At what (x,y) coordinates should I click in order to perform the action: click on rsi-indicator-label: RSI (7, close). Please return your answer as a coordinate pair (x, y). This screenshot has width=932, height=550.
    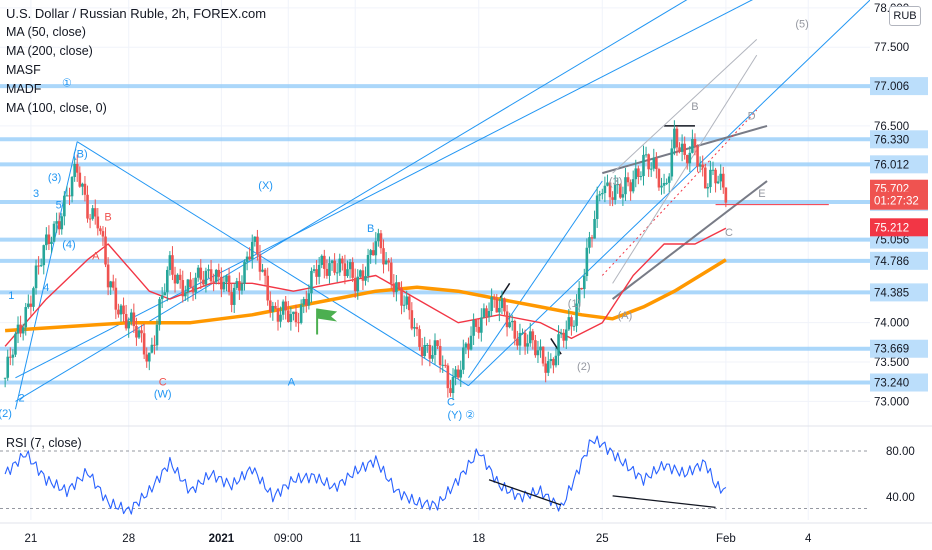
    Looking at the image, I should click on (44, 443).